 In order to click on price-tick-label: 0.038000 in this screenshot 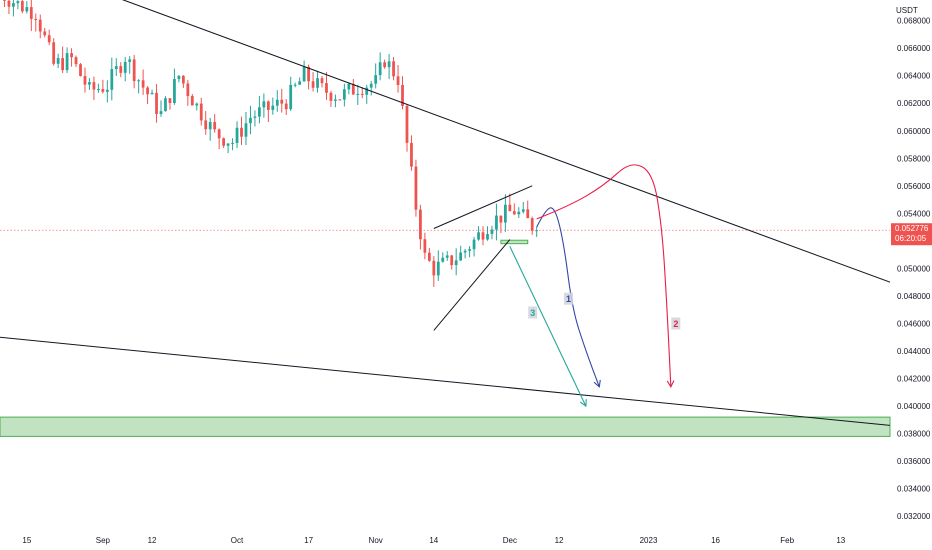, I will do `click(914, 434)`.